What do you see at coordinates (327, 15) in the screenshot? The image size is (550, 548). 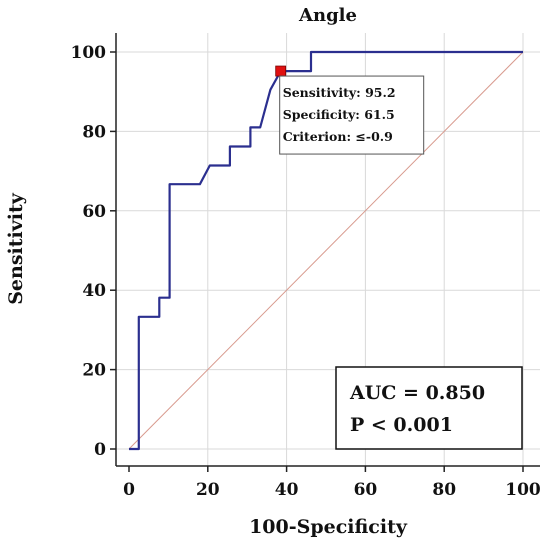 I see `chart-title: Angle` at bounding box center [327, 15].